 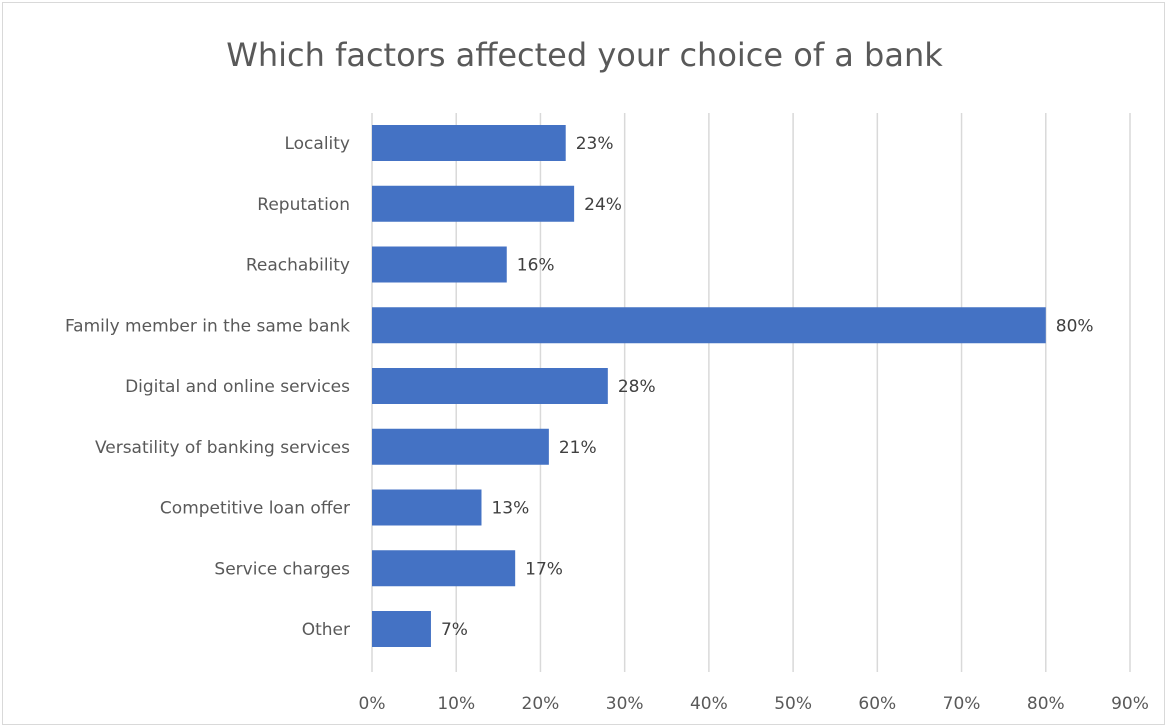 What do you see at coordinates (962, 704) in the screenshot?
I see `x-tick-label: 70%` at bounding box center [962, 704].